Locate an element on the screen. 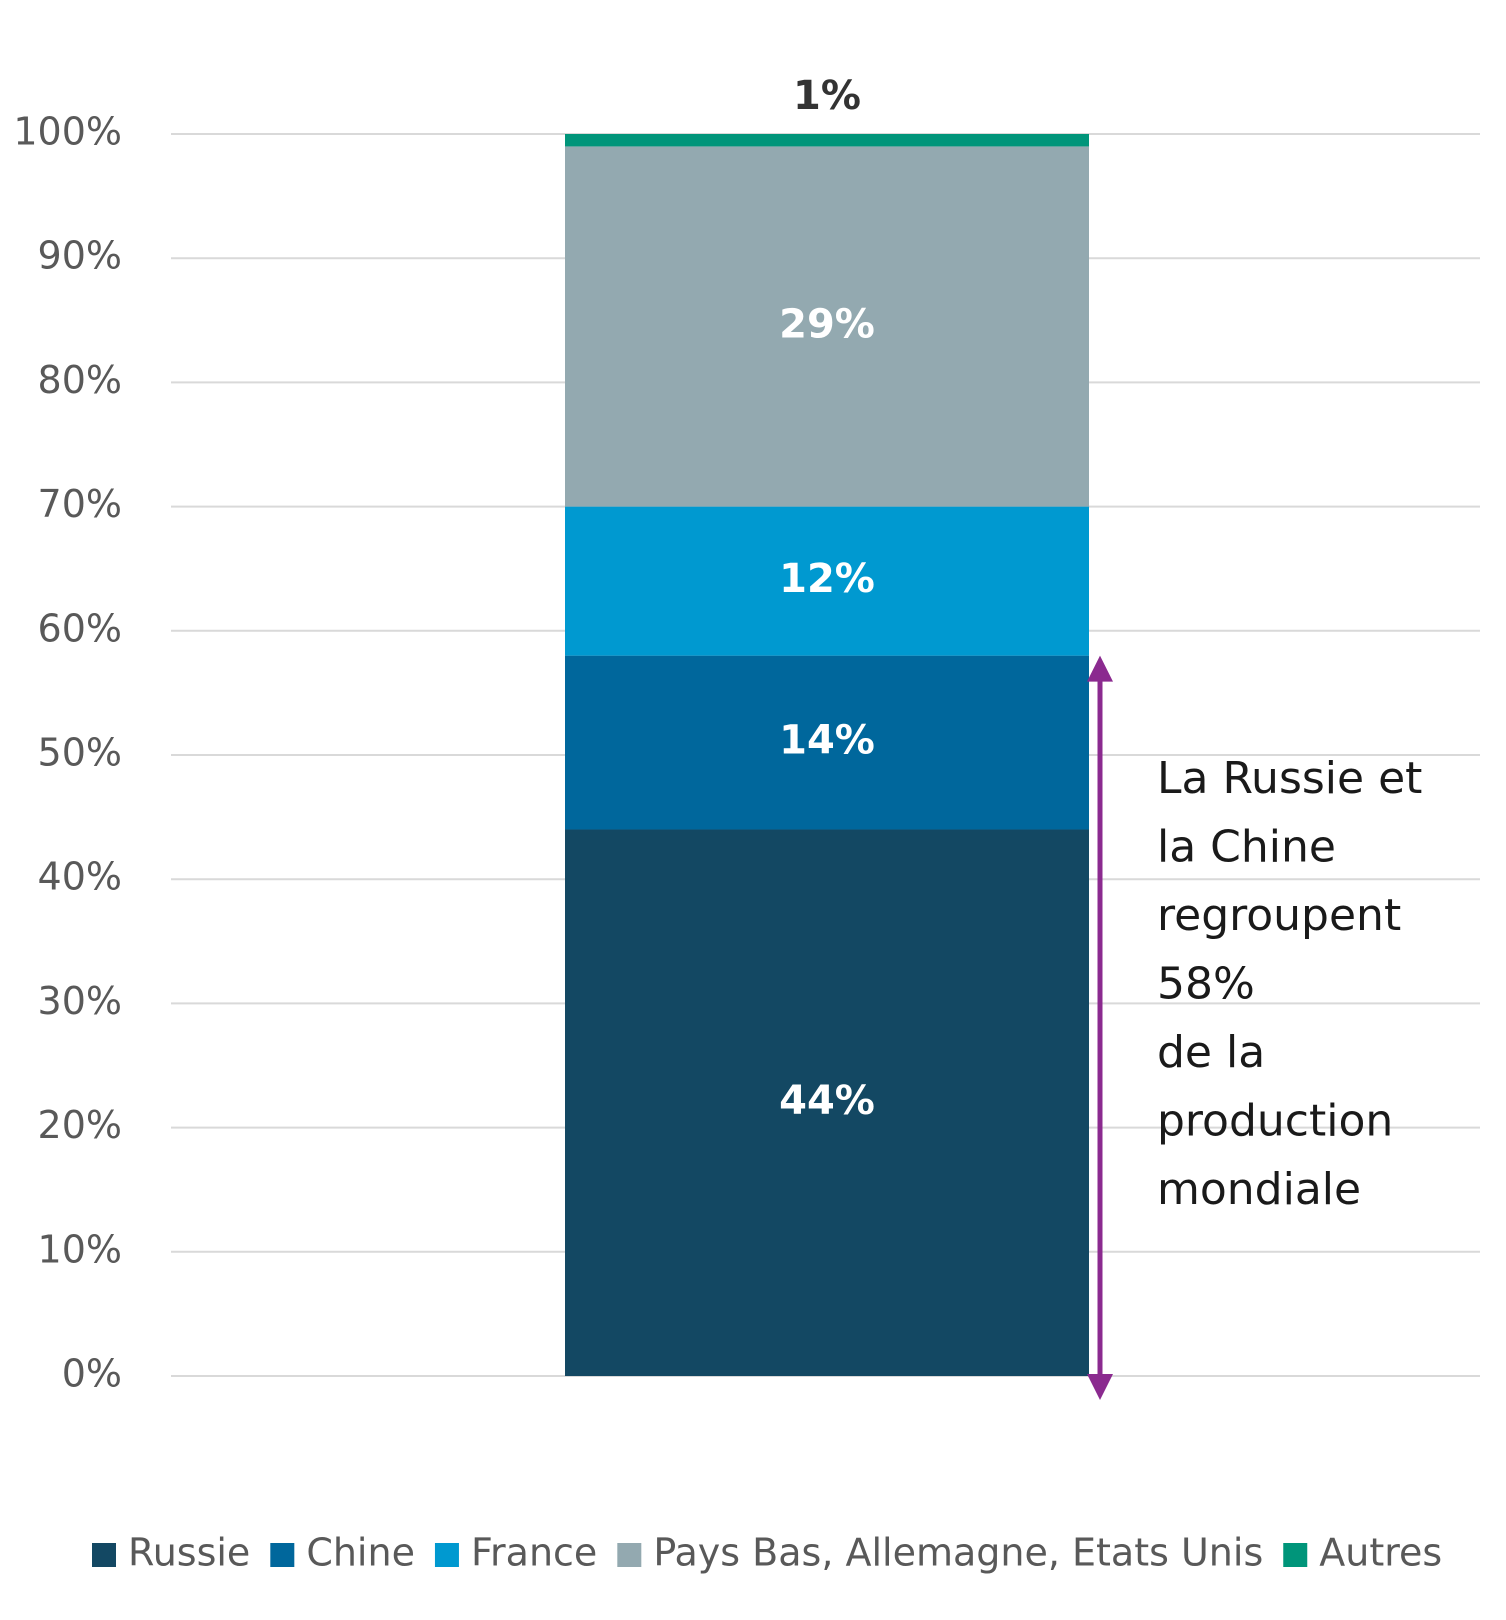 The height and width of the screenshot is (1620, 1506). y-tick-label: 10% is located at coordinates (80, 1249).